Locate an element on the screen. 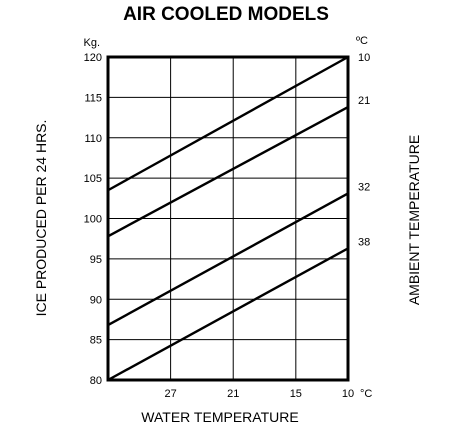 The height and width of the screenshot is (442, 461). y-unit-label: Kg. is located at coordinates (91, 43).